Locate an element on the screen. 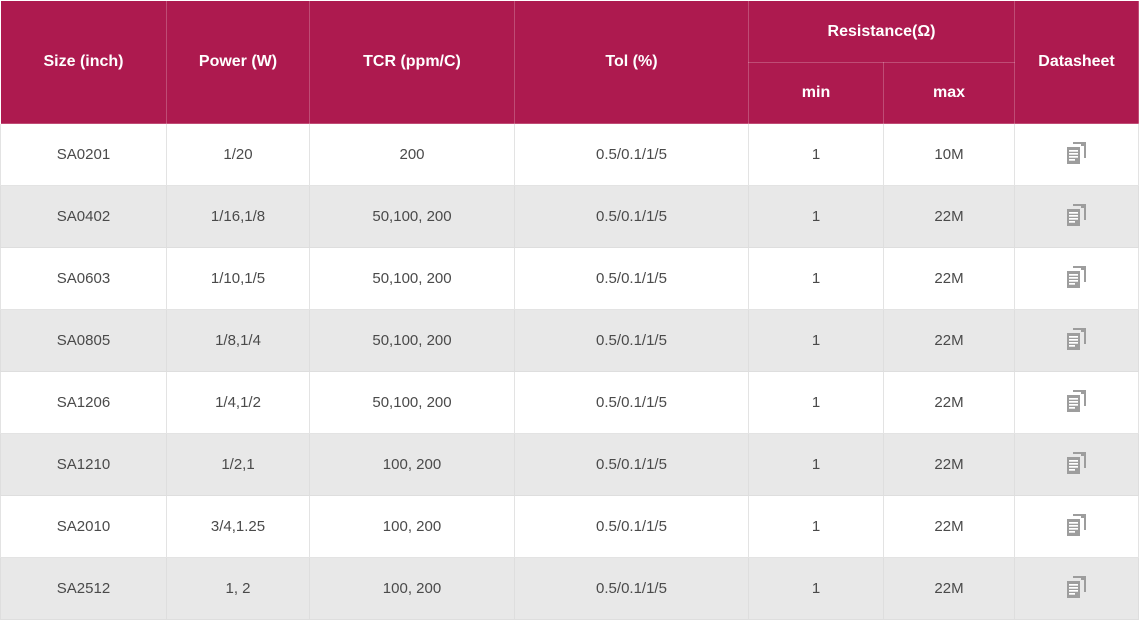  header-tcr: TCR (ppm/C) is located at coordinates (412, 62).